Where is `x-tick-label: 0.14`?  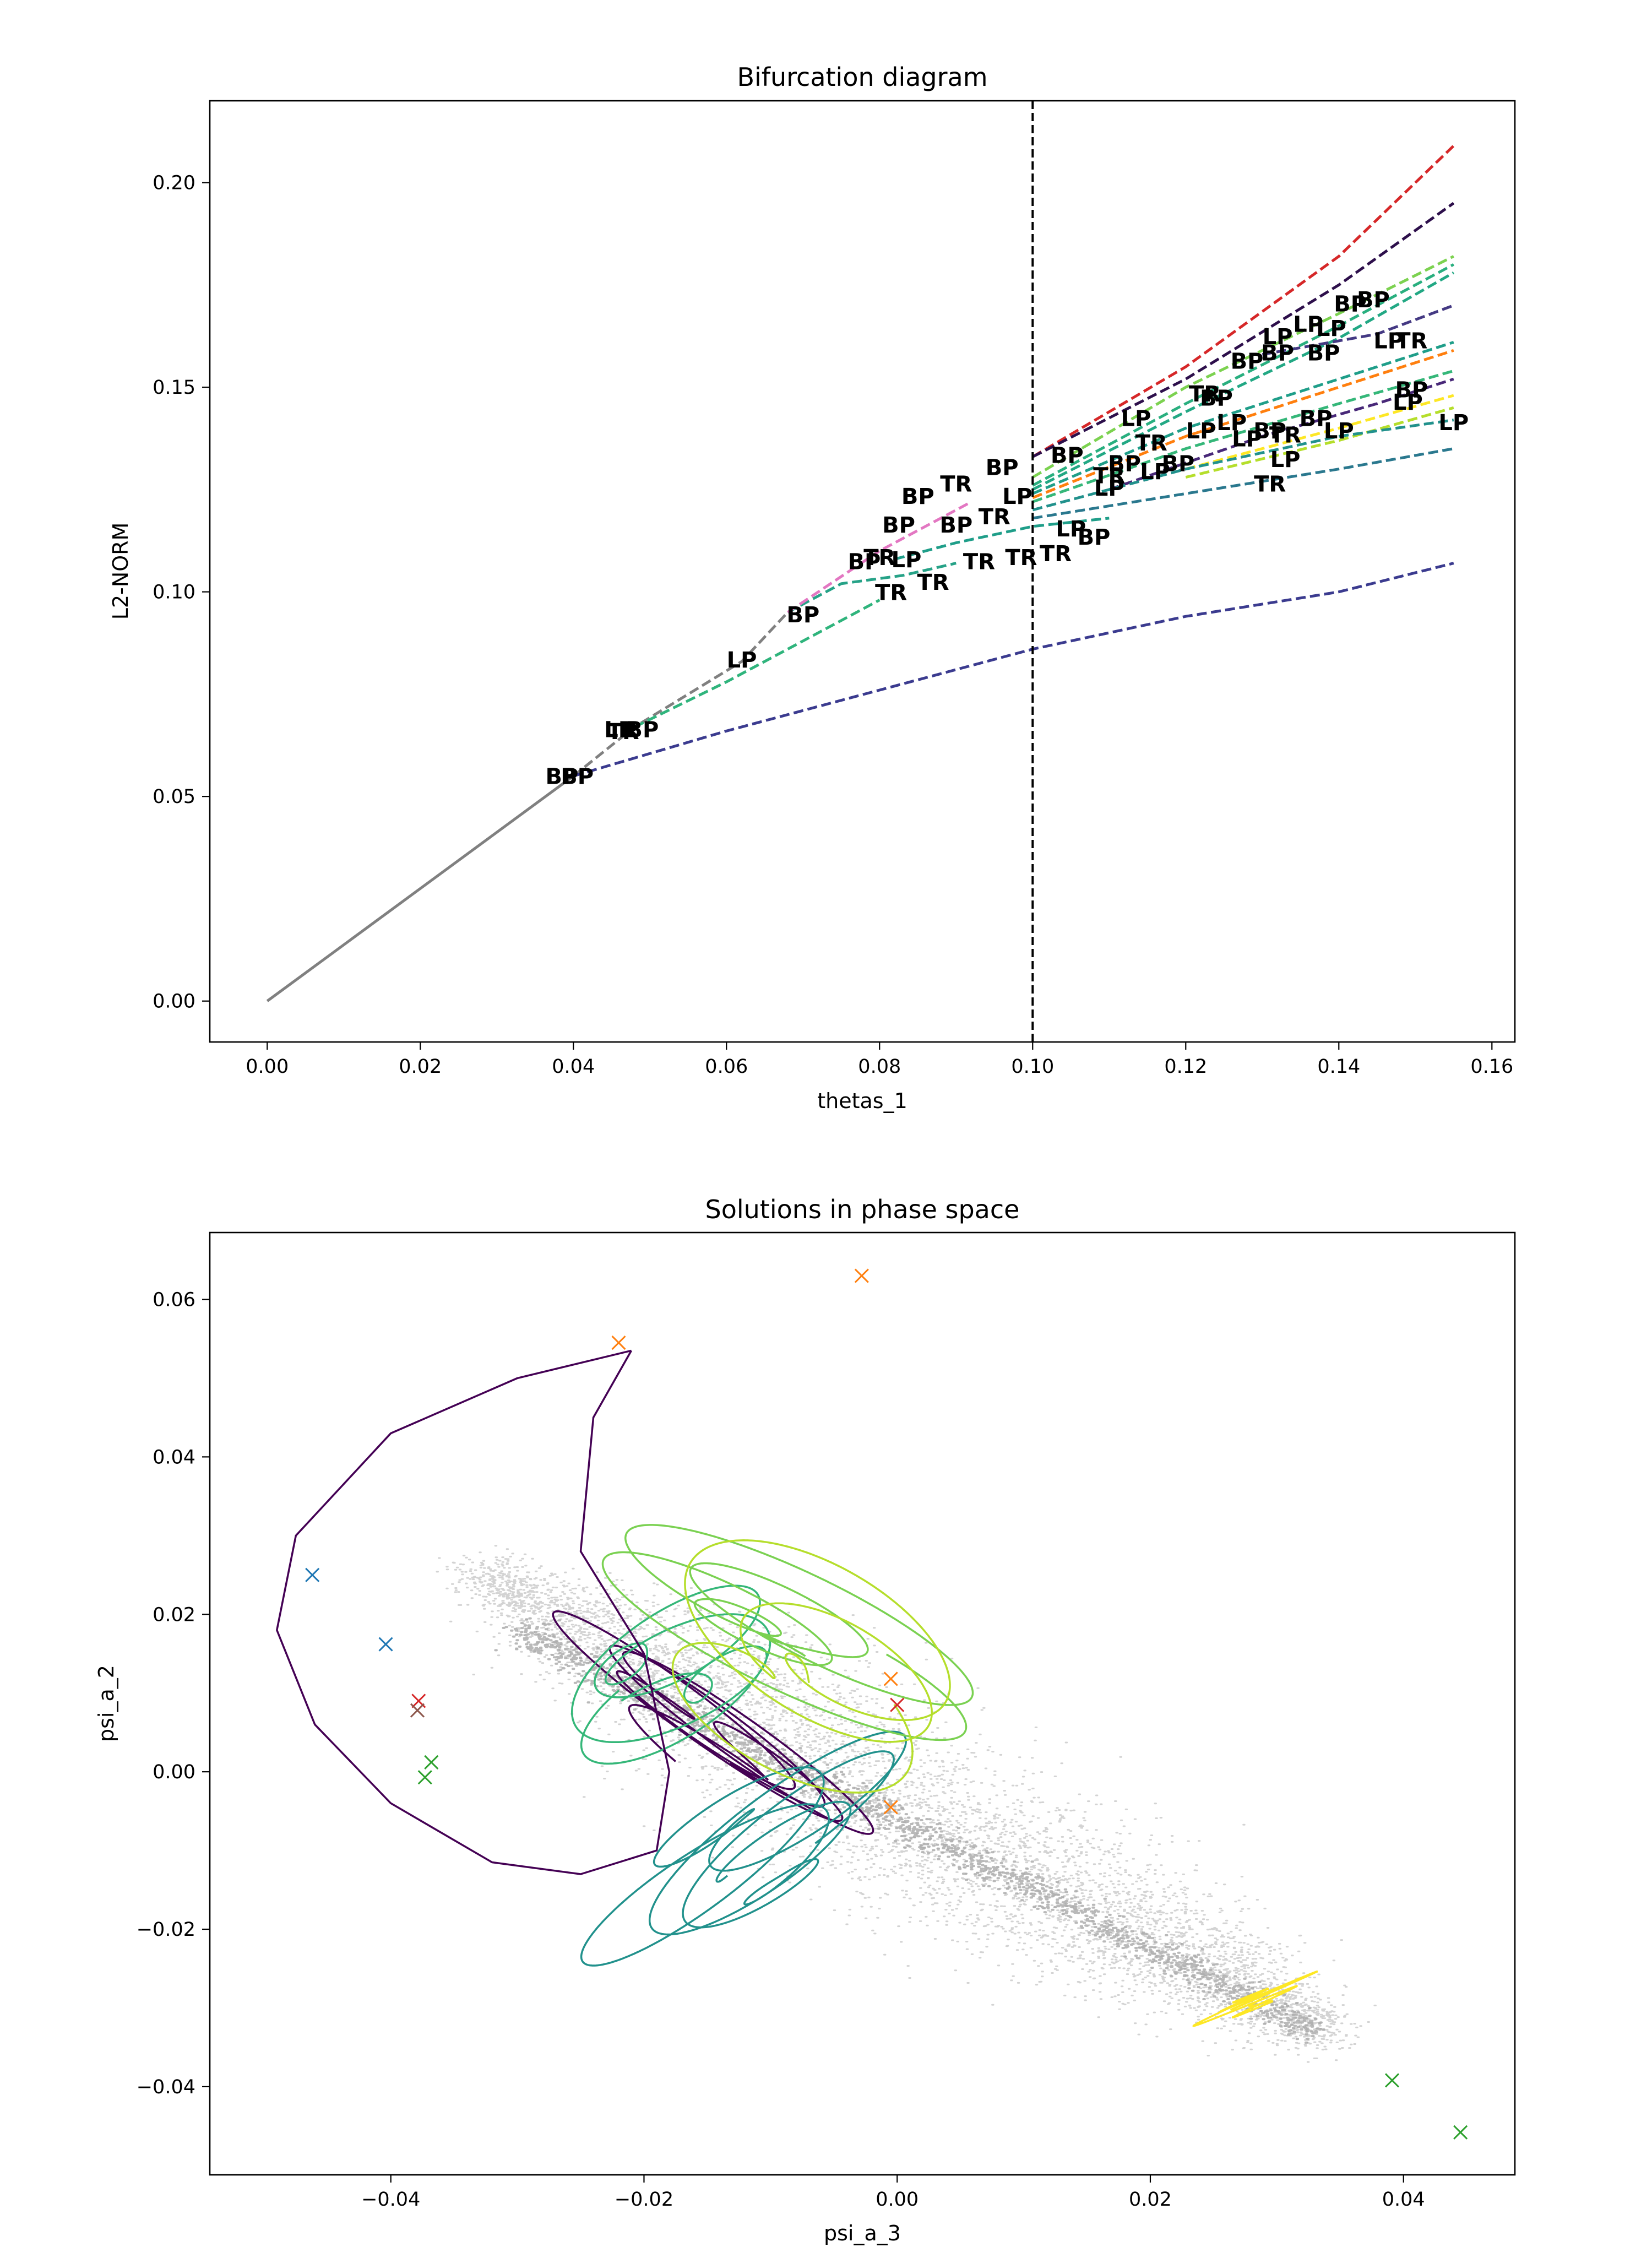 x-tick-label: 0.14 is located at coordinates (1338, 1067).